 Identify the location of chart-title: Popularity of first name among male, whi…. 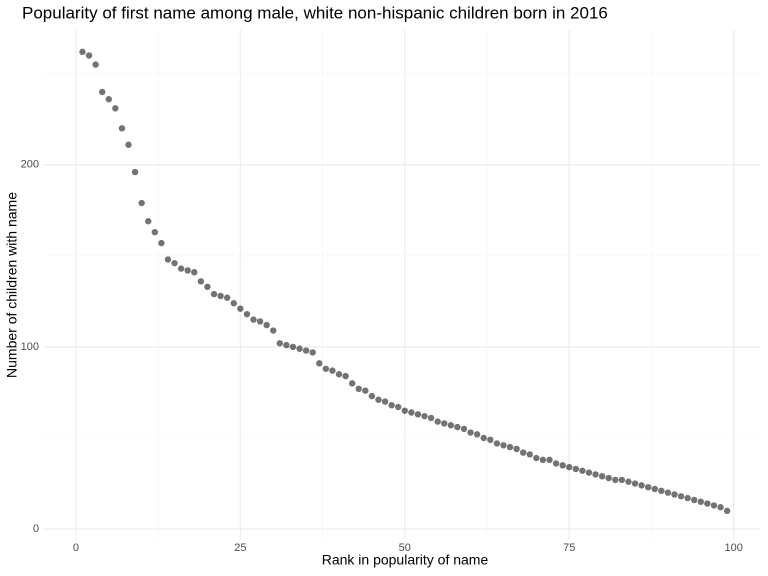
(315, 12).